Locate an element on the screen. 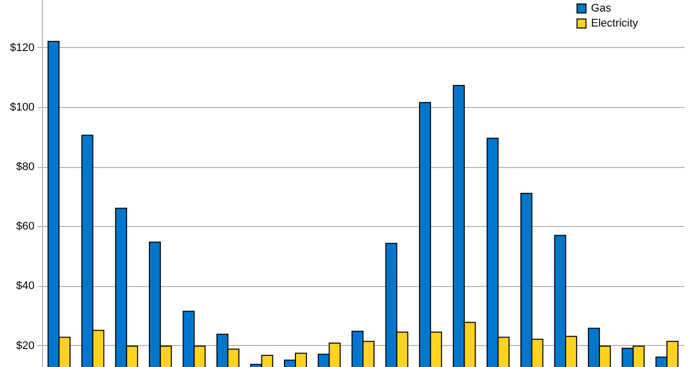  y-tick-label: $120 is located at coordinates (22, 48).